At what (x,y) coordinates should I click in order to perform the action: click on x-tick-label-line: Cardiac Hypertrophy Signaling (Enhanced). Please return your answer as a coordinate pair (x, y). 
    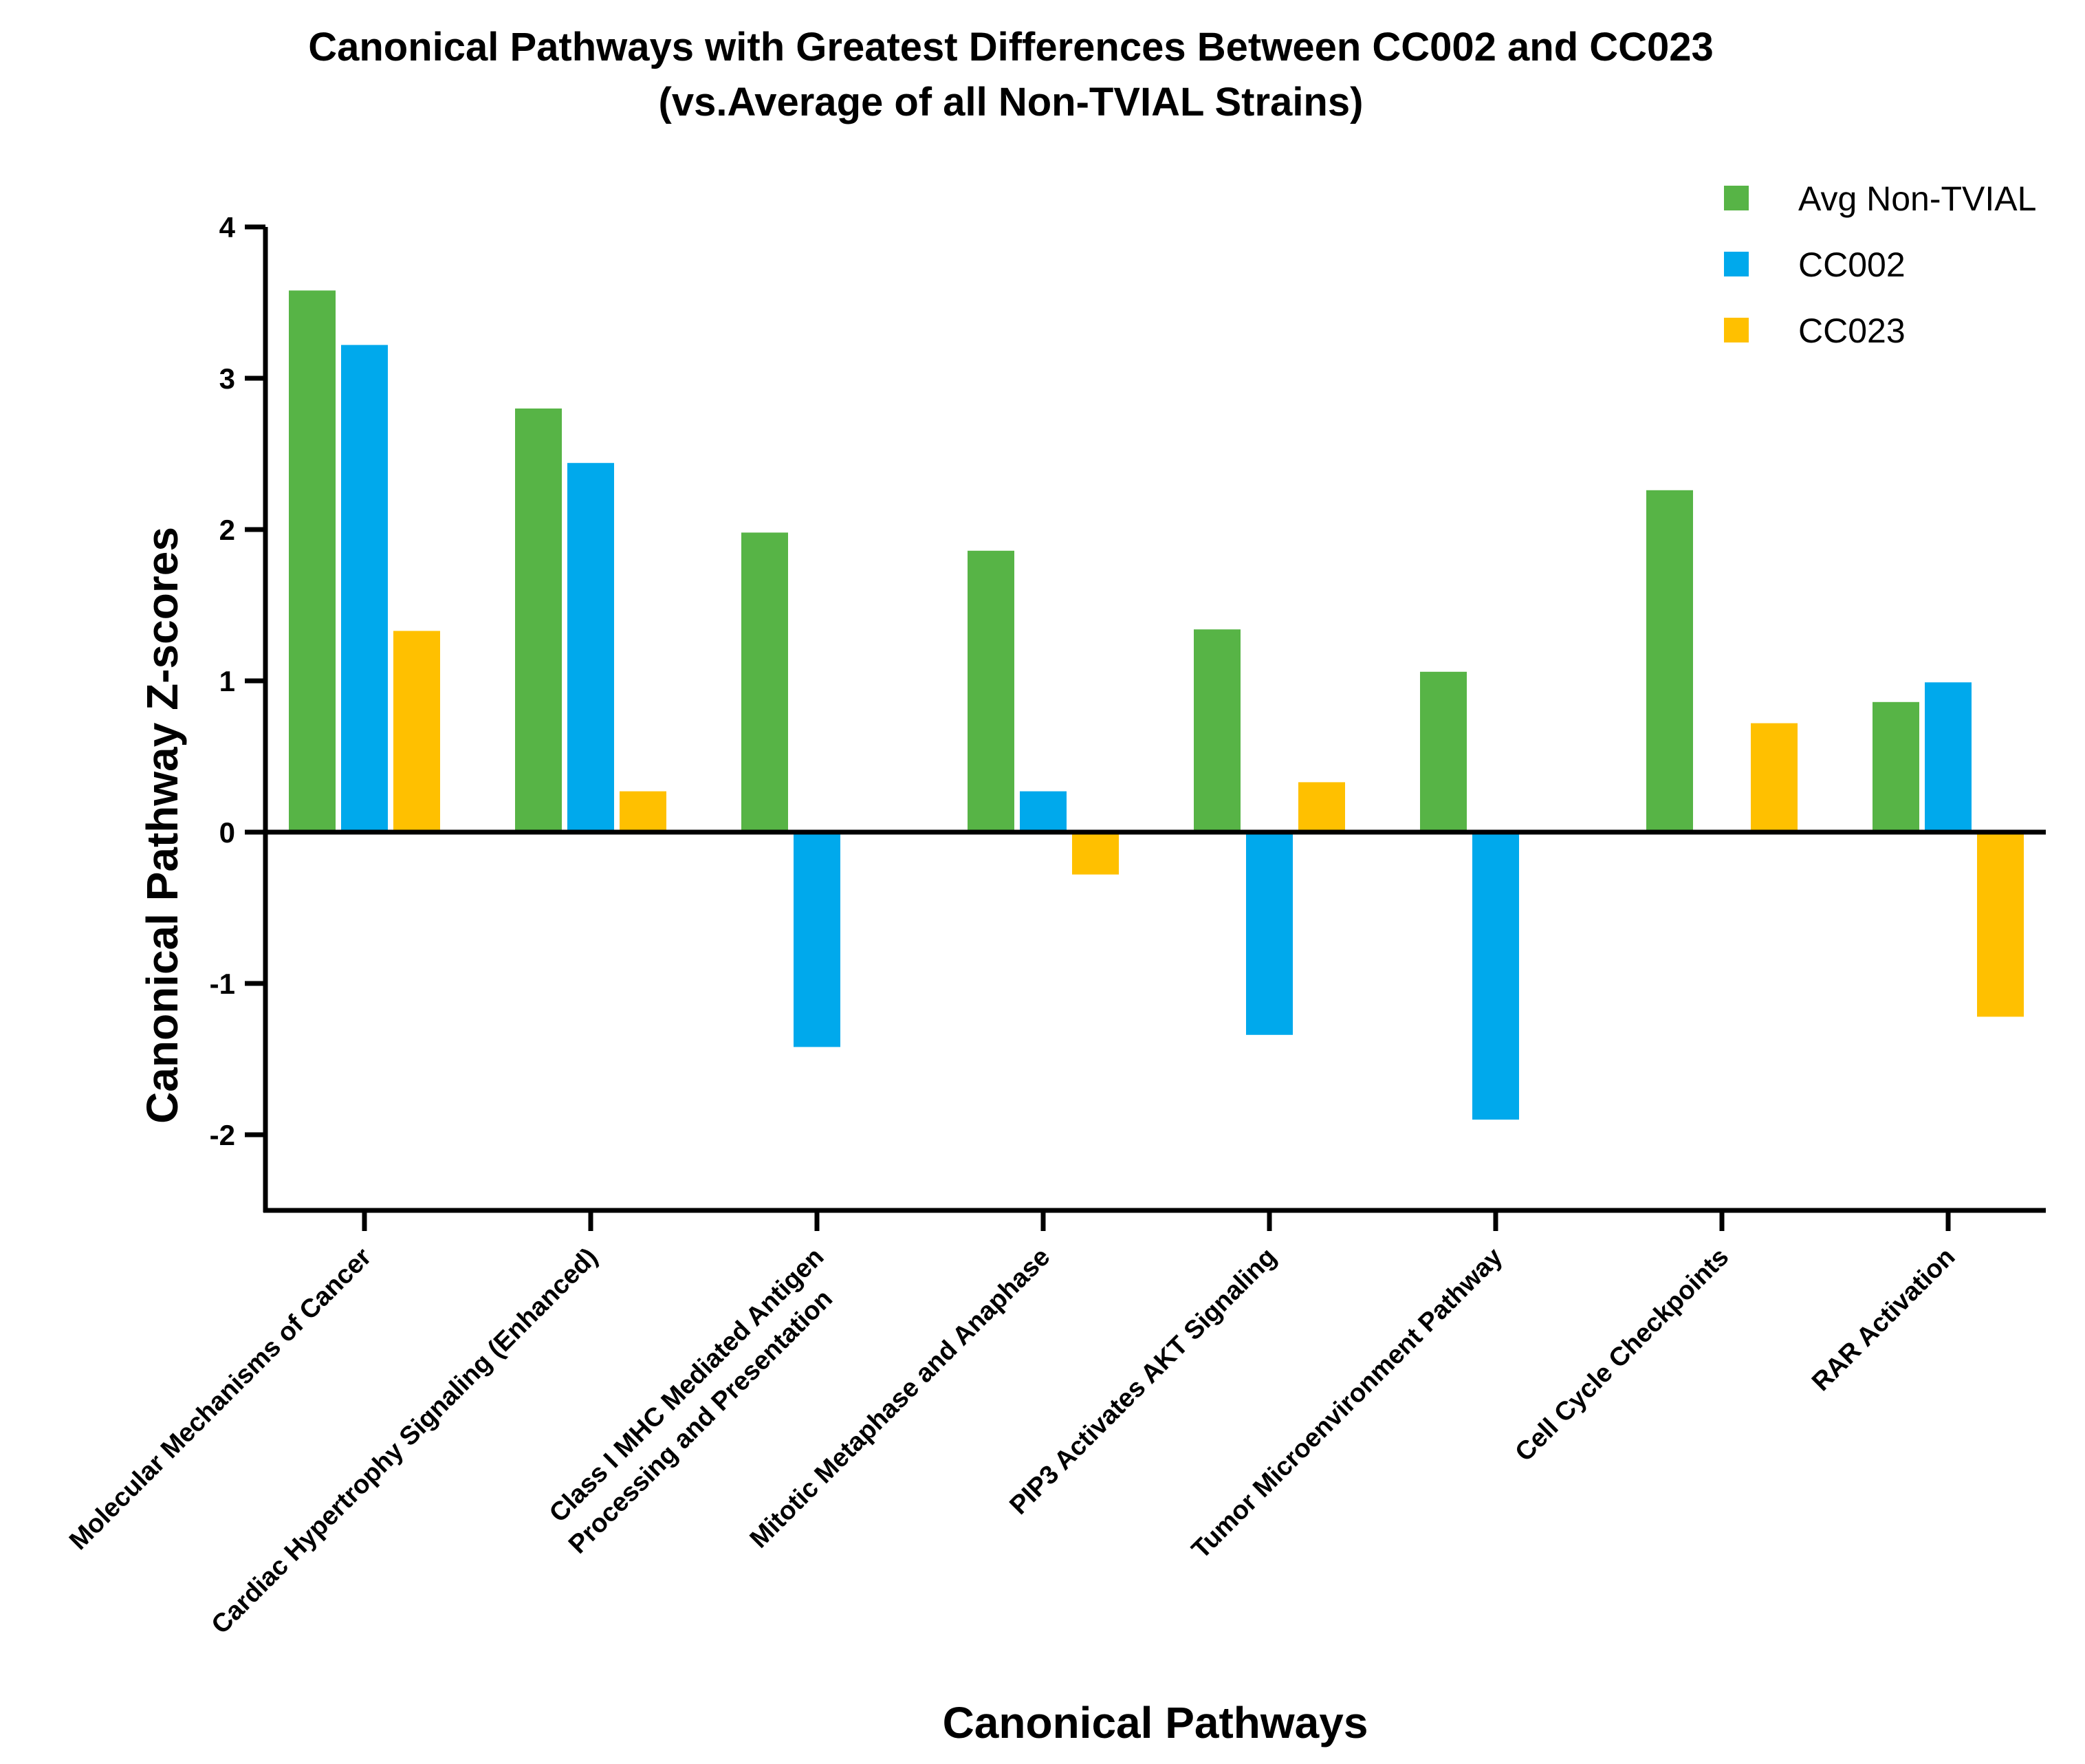
    Looking at the image, I should click on (405, 1442).